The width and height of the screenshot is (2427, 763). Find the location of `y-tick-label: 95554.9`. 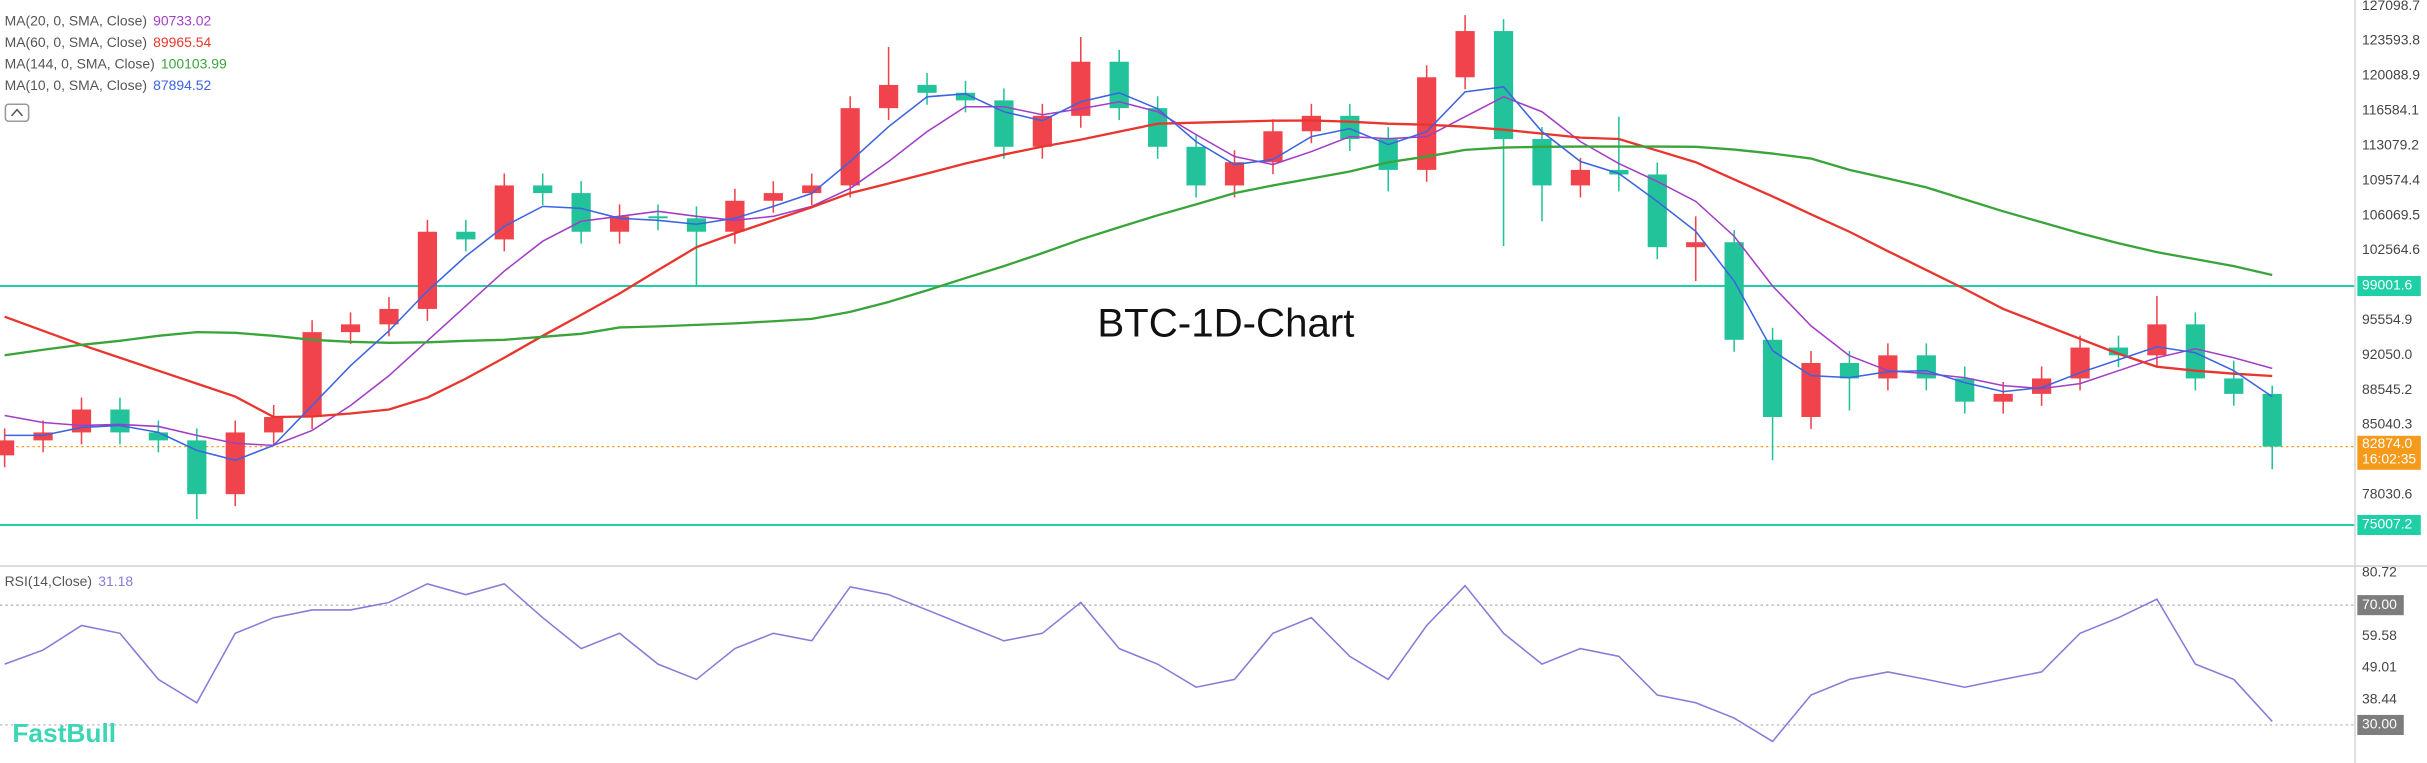

y-tick-label: 95554.9 is located at coordinates (2387, 319).